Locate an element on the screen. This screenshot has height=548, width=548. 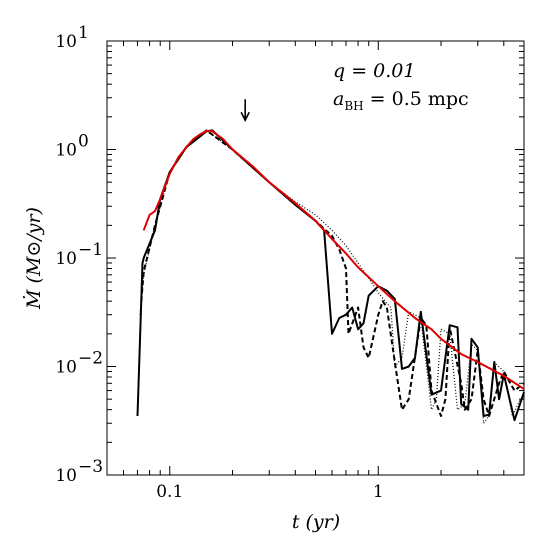
x-axis-label: t (yr) is located at coordinates (316, 522).